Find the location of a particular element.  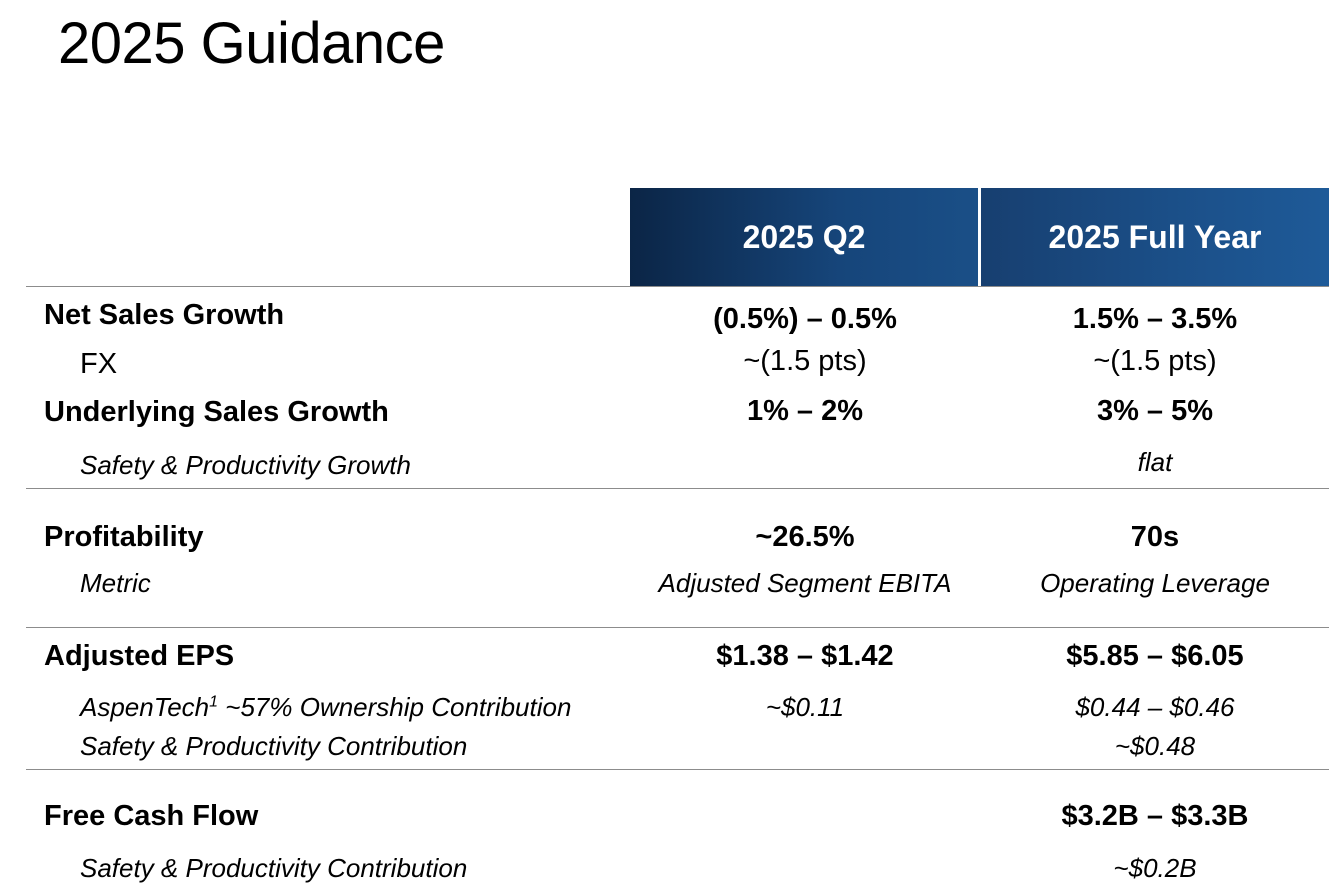

row-label-aspentech-contribution: AspenTech1 ~57% Ownership Contribution is located at coordinates (325, 707).